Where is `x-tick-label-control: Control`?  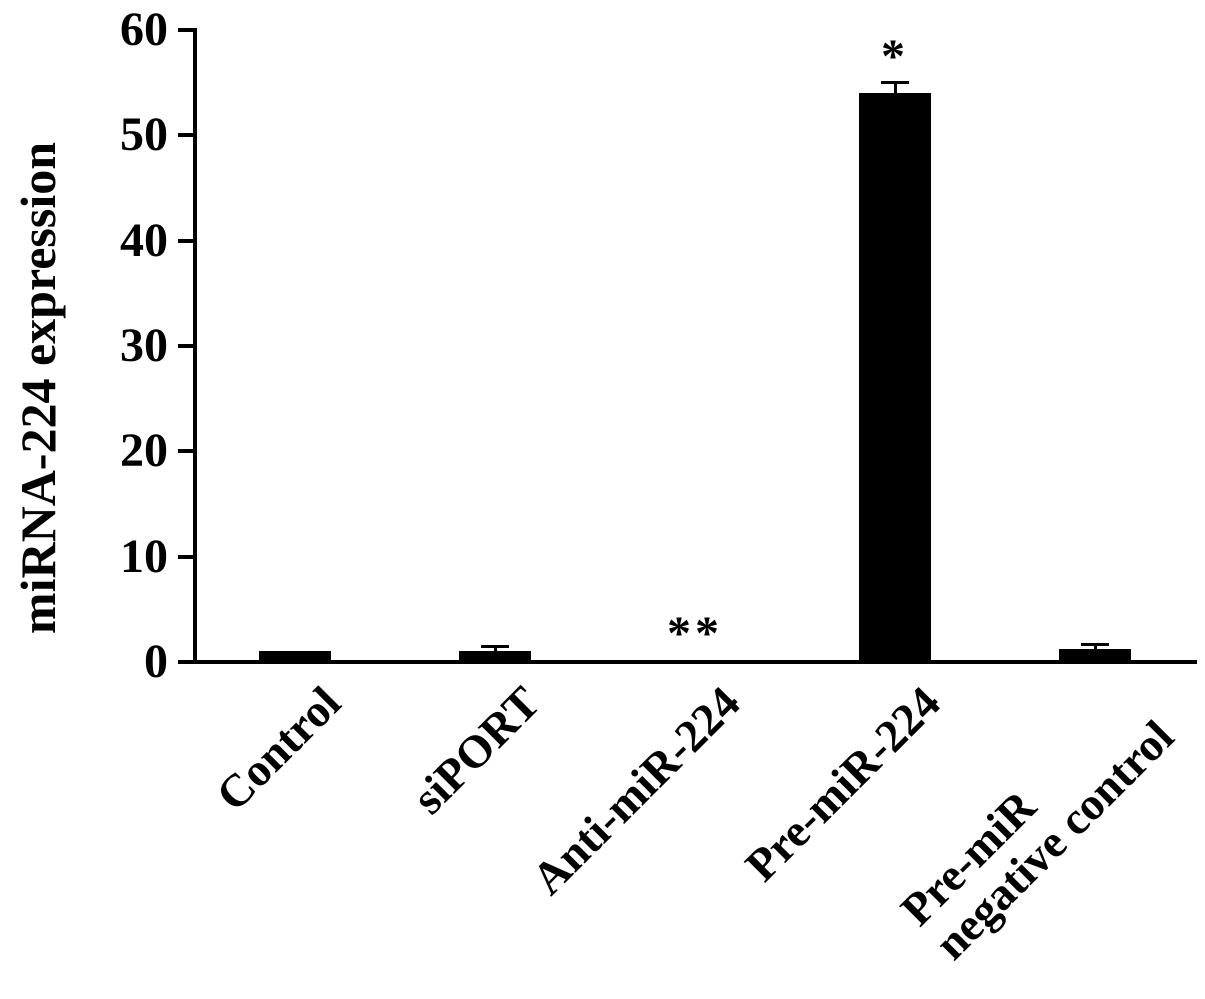 x-tick-label-control: Control is located at coordinates (277, 748).